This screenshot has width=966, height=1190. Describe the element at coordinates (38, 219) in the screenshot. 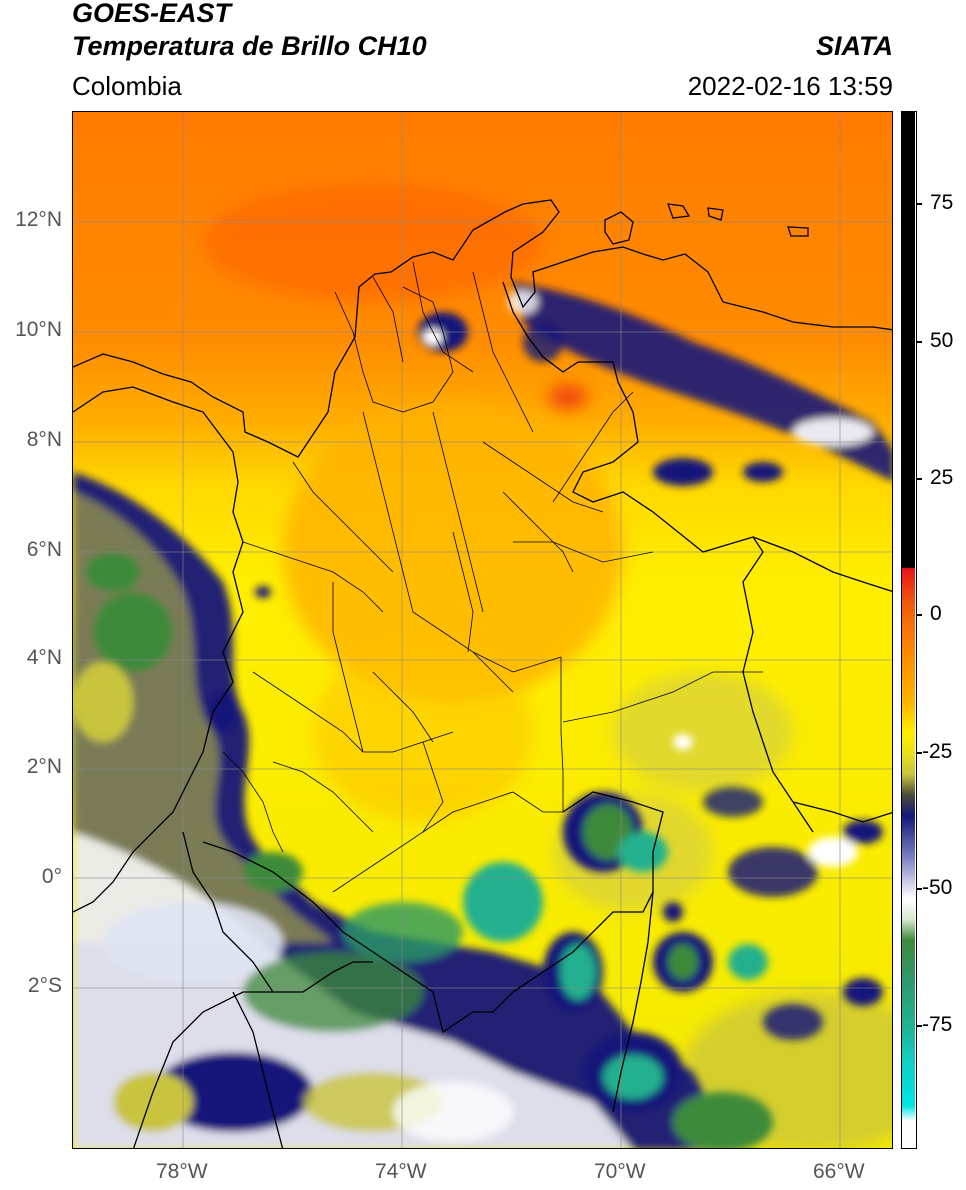

I see `lat-label-12n: 12°N` at that location.